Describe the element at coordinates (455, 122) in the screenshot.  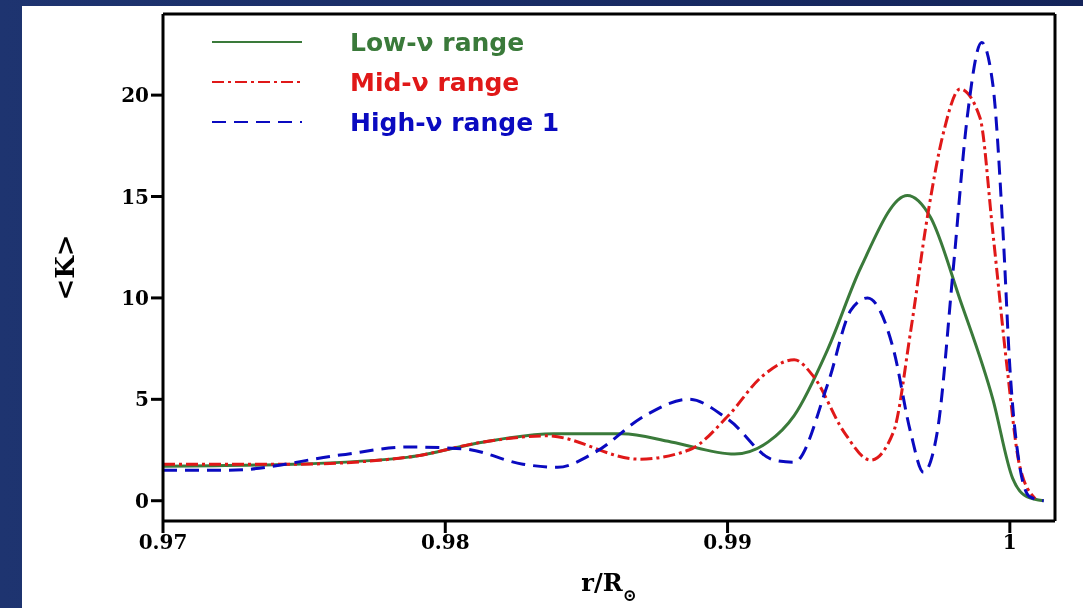
I see `legend-label: High-ν range 1` at that location.